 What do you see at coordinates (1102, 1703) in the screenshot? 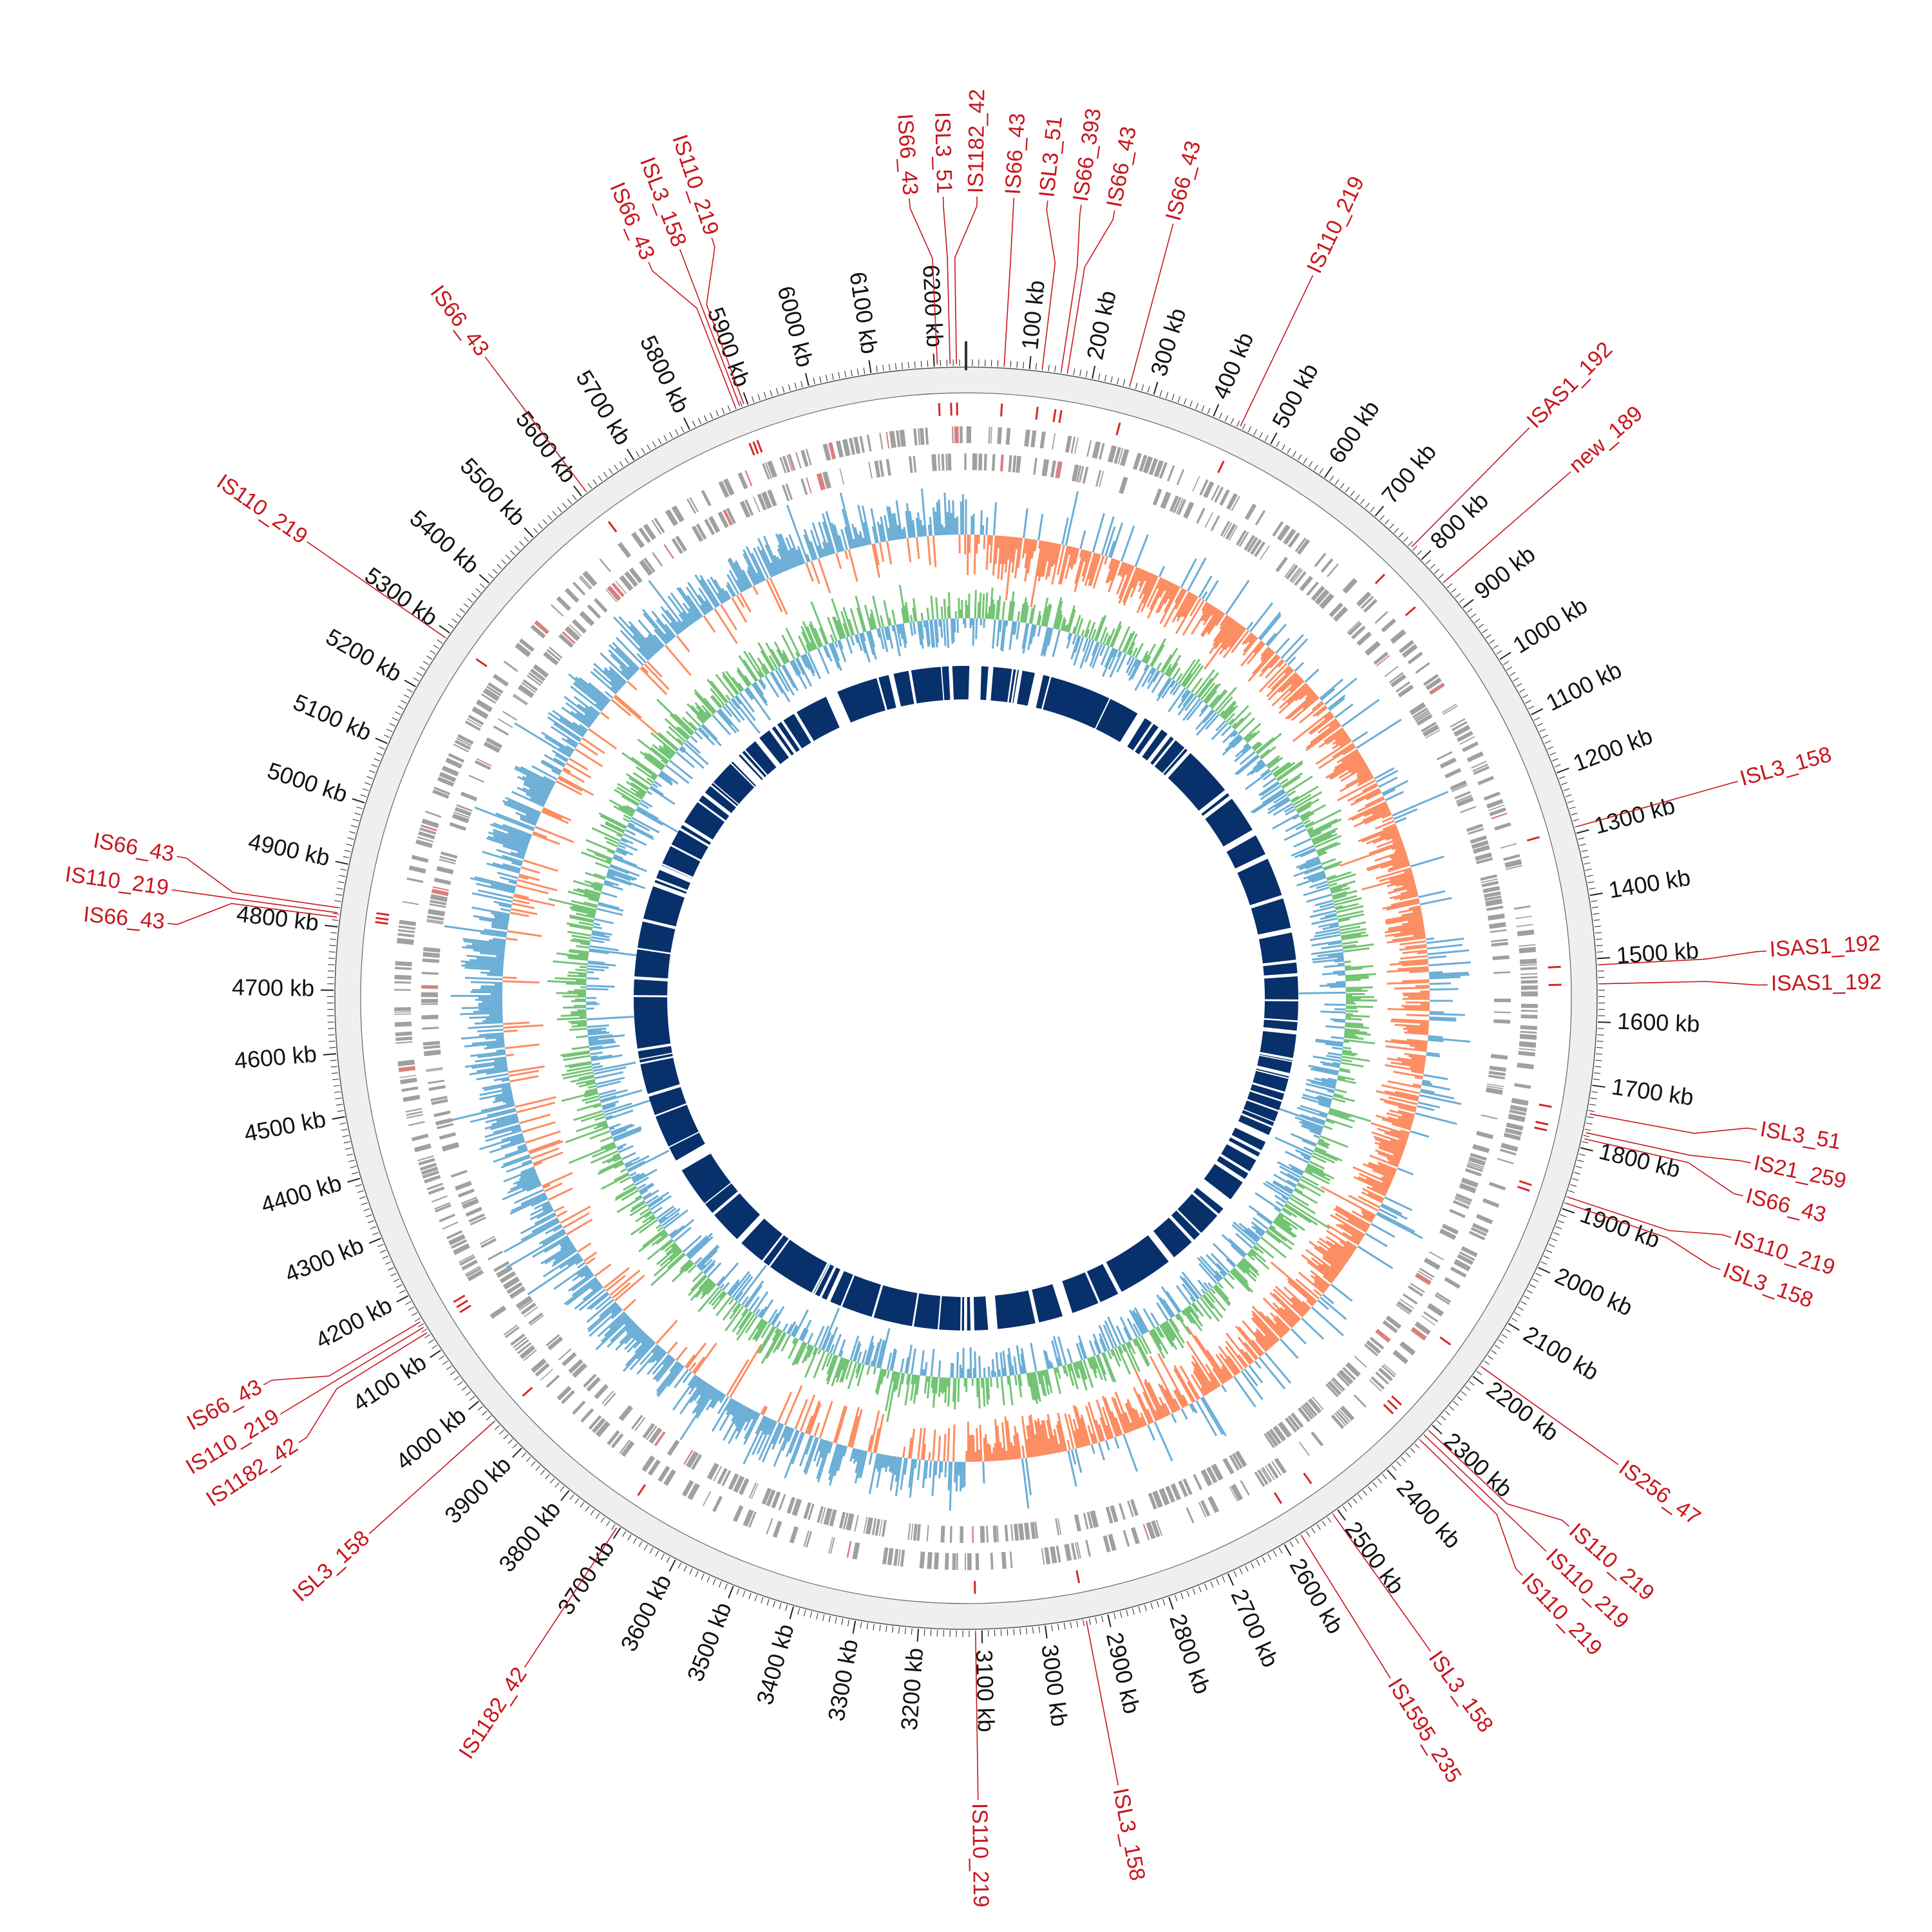
I see `is-leader-line` at bounding box center [1102, 1703].